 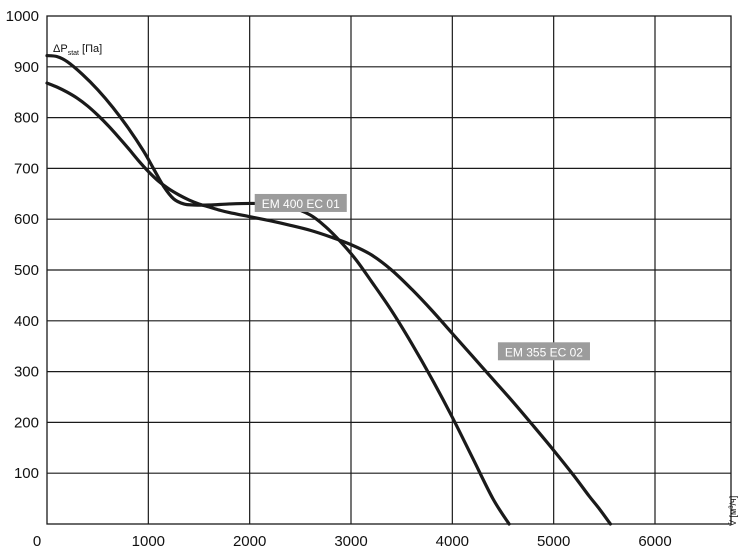 I want to click on x-tick-label-5000: 5000, so click(x=553, y=541).